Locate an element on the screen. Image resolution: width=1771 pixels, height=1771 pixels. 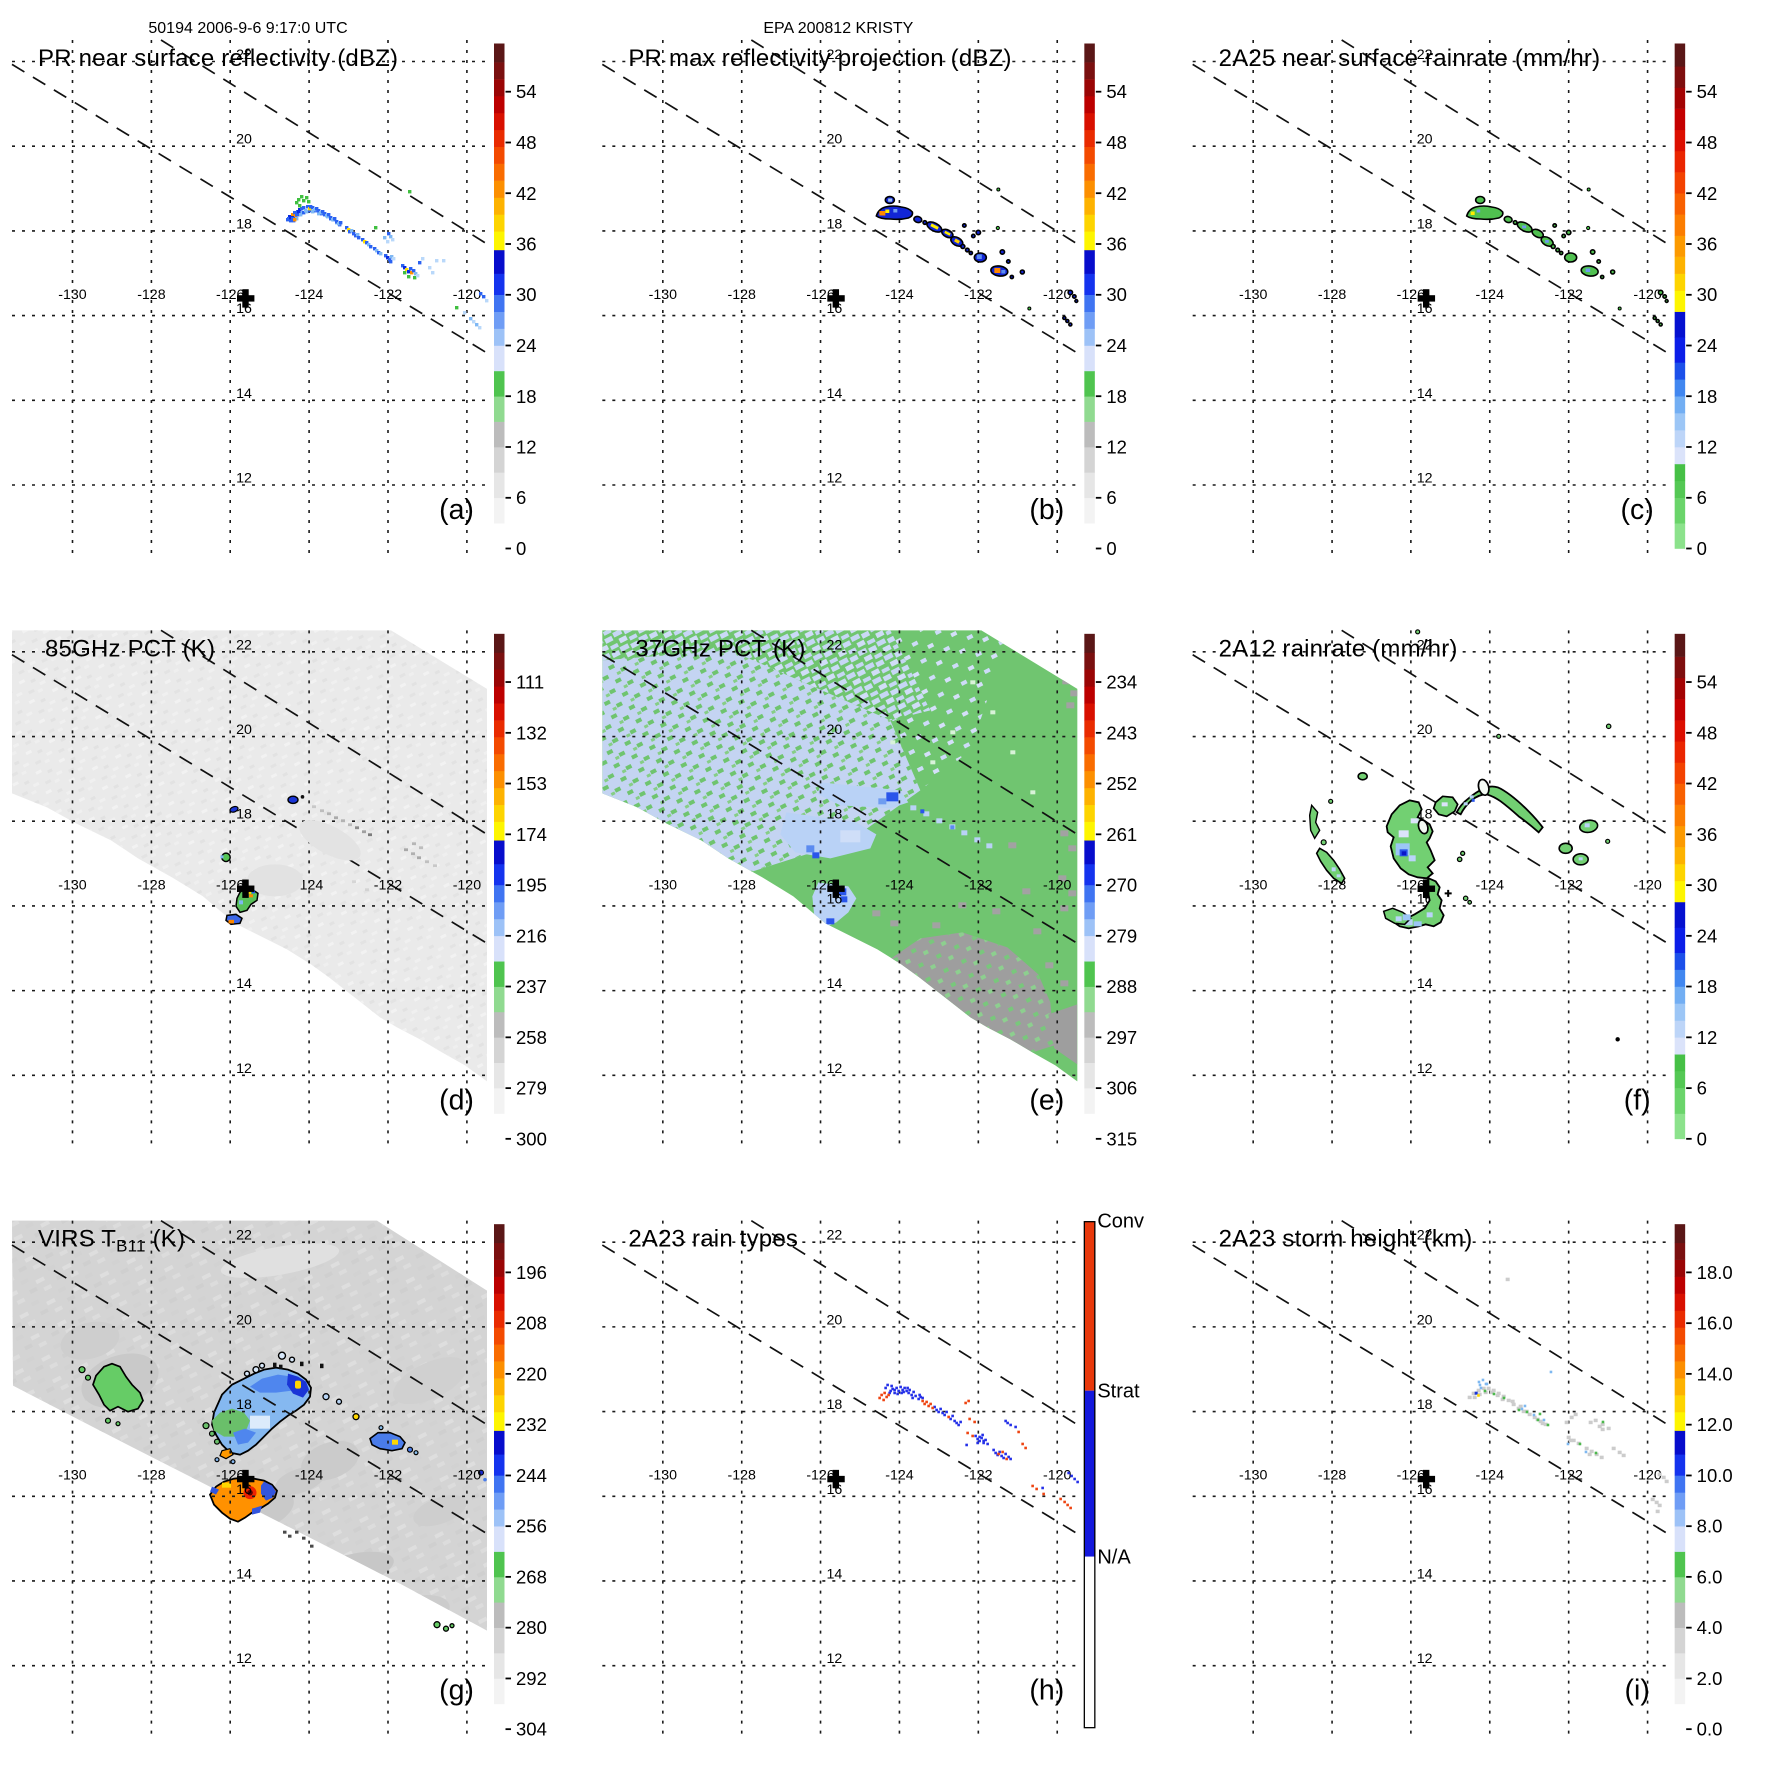
svg-text: 14.0 is located at coordinates (1715, 1373).